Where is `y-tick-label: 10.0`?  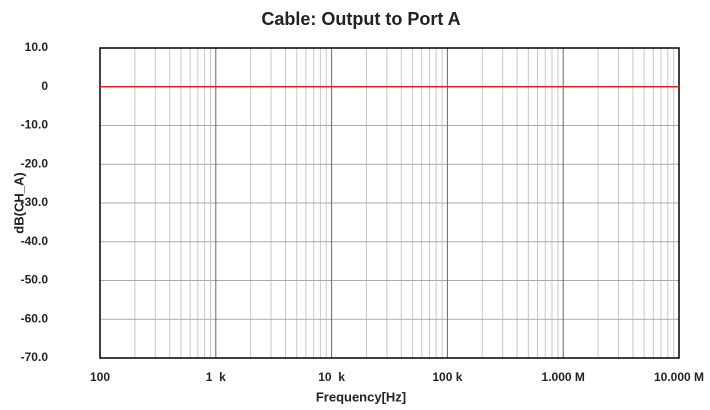
y-tick-label: 10.0 is located at coordinates (37, 47).